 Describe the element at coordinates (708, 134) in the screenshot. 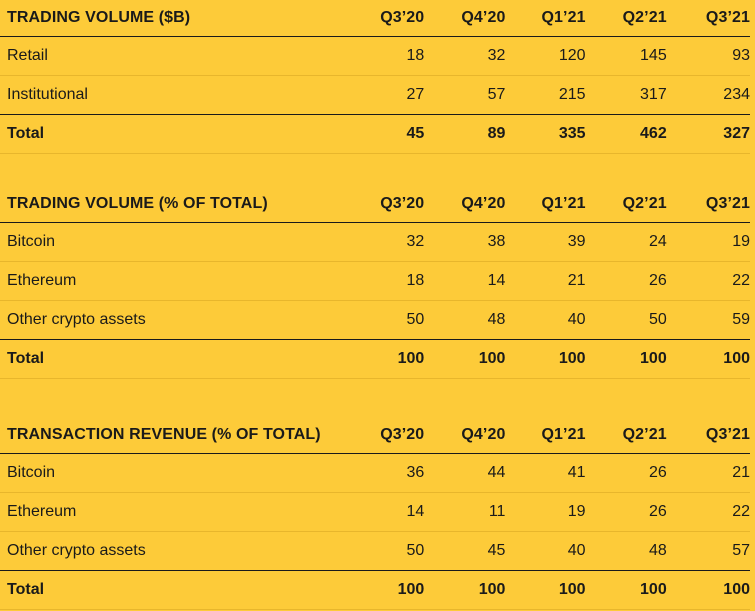

I see `cell-value: 327` at that location.